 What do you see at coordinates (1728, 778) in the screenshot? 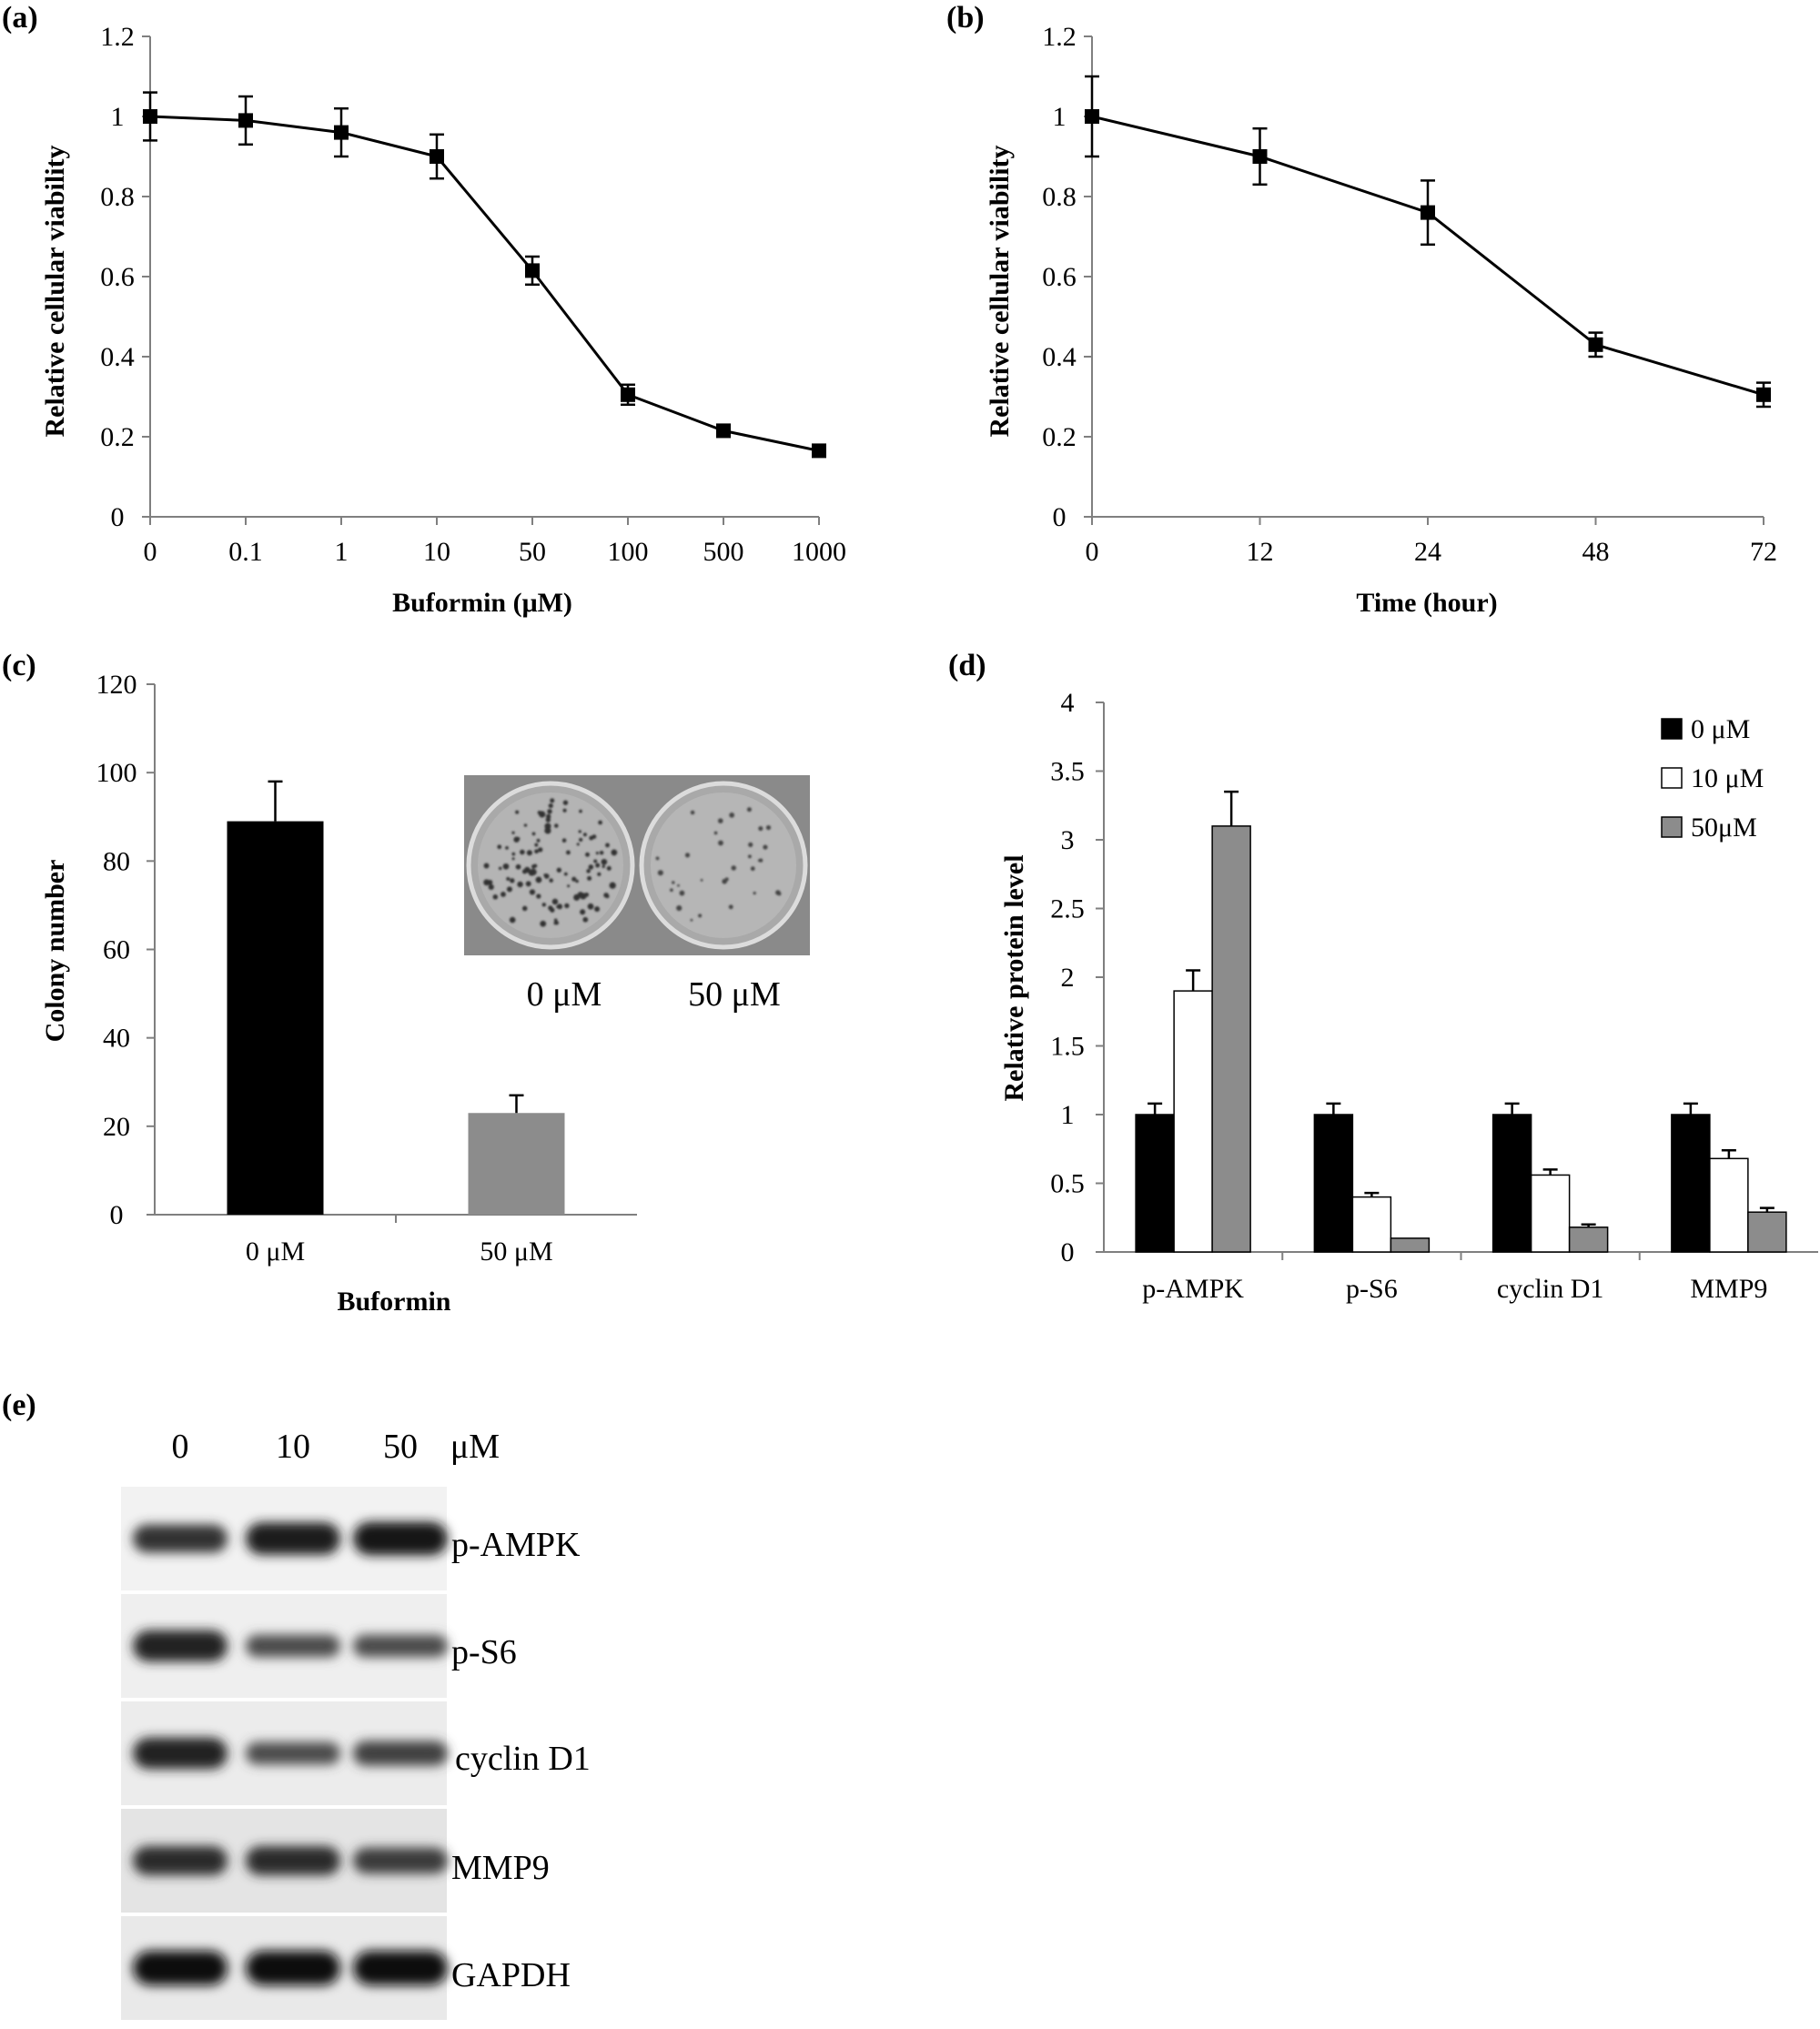
I see `legend-label: 10 μM` at bounding box center [1728, 778].